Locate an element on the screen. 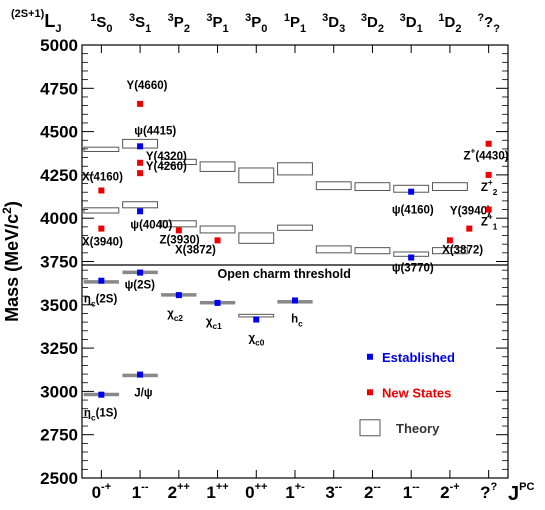 This screenshot has width=545, height=510. state-label: J/ψ is located at coordinates (143, 394).